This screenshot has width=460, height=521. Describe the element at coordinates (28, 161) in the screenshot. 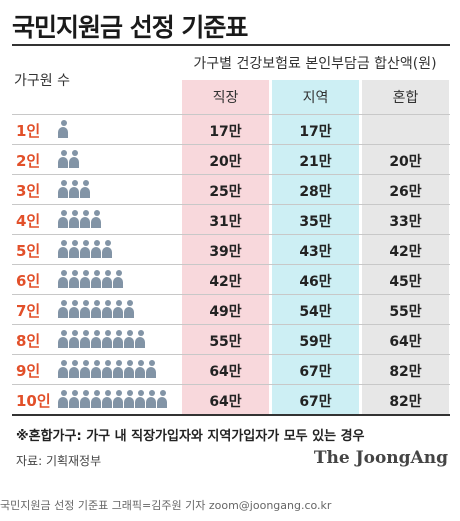

I see `household-size-label: 2인` at that location.